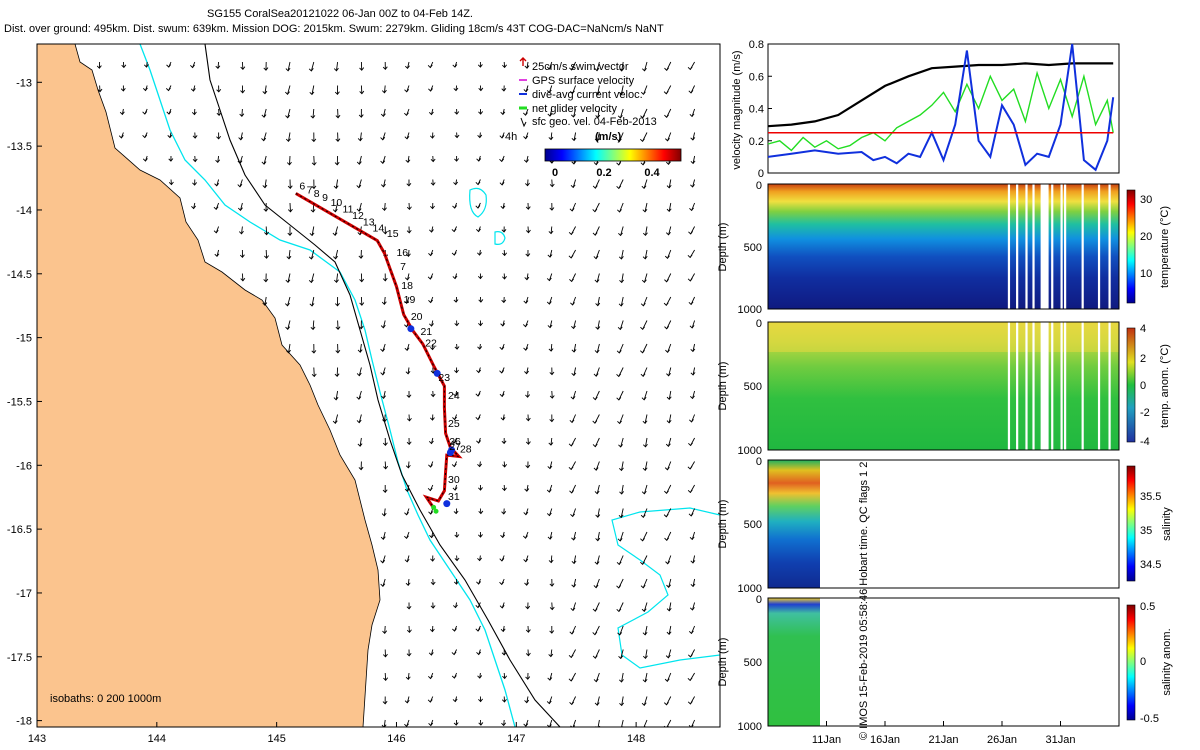  What do you see at coordinates (1167, 524) in the screenshot?
I see `salinity-cb-label: salinity` at bounding box center [1167, 524].